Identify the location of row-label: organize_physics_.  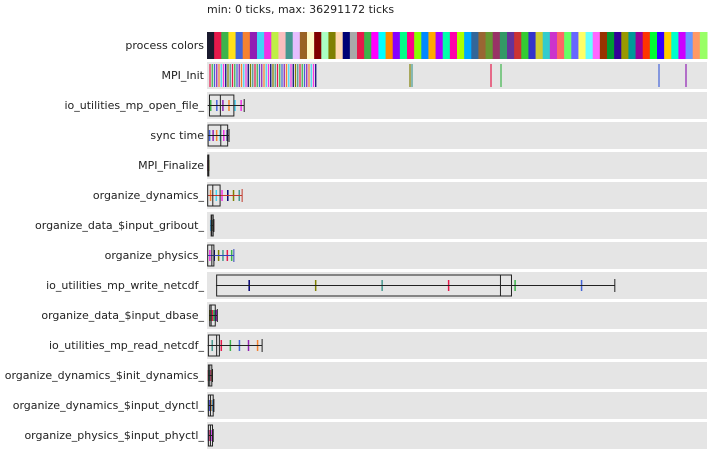
(154, 255).